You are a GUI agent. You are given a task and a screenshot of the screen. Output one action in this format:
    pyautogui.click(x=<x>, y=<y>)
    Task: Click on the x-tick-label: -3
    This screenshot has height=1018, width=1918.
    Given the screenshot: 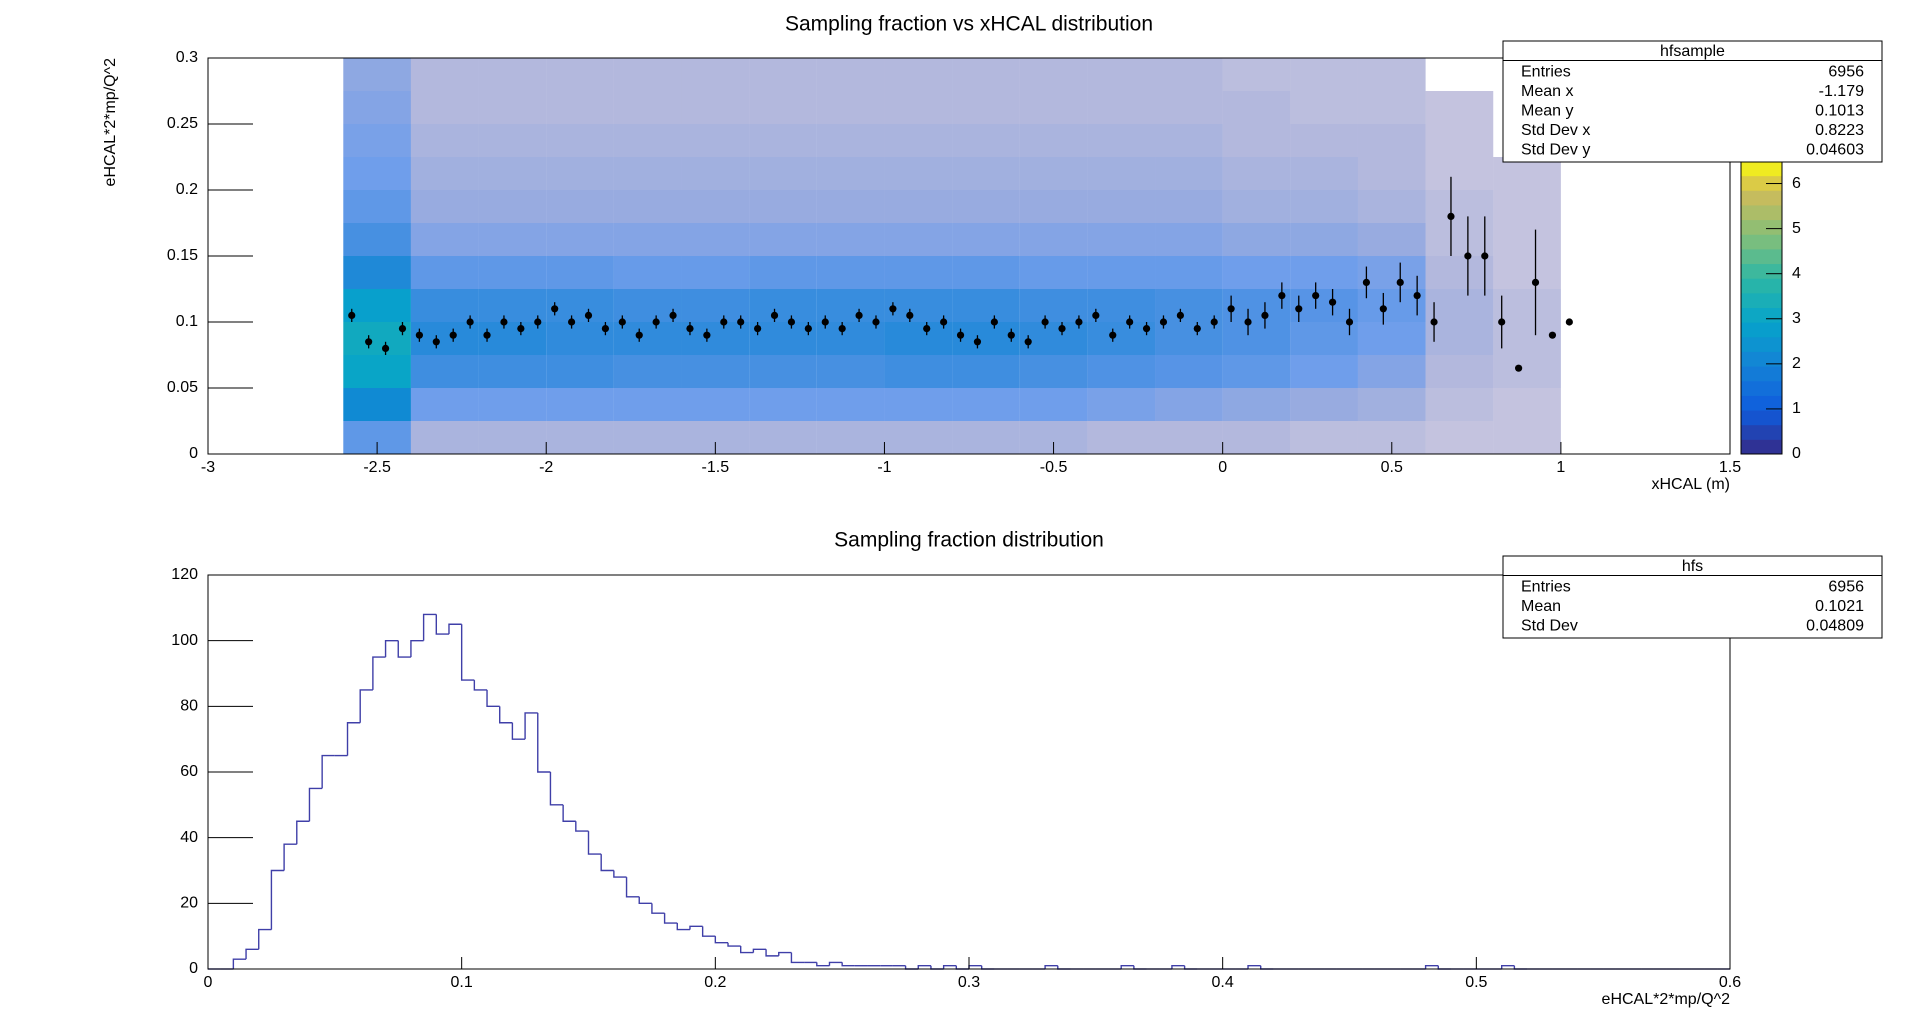 What is the action you would take?
    pyautogui.click(x=208, y=467)
    